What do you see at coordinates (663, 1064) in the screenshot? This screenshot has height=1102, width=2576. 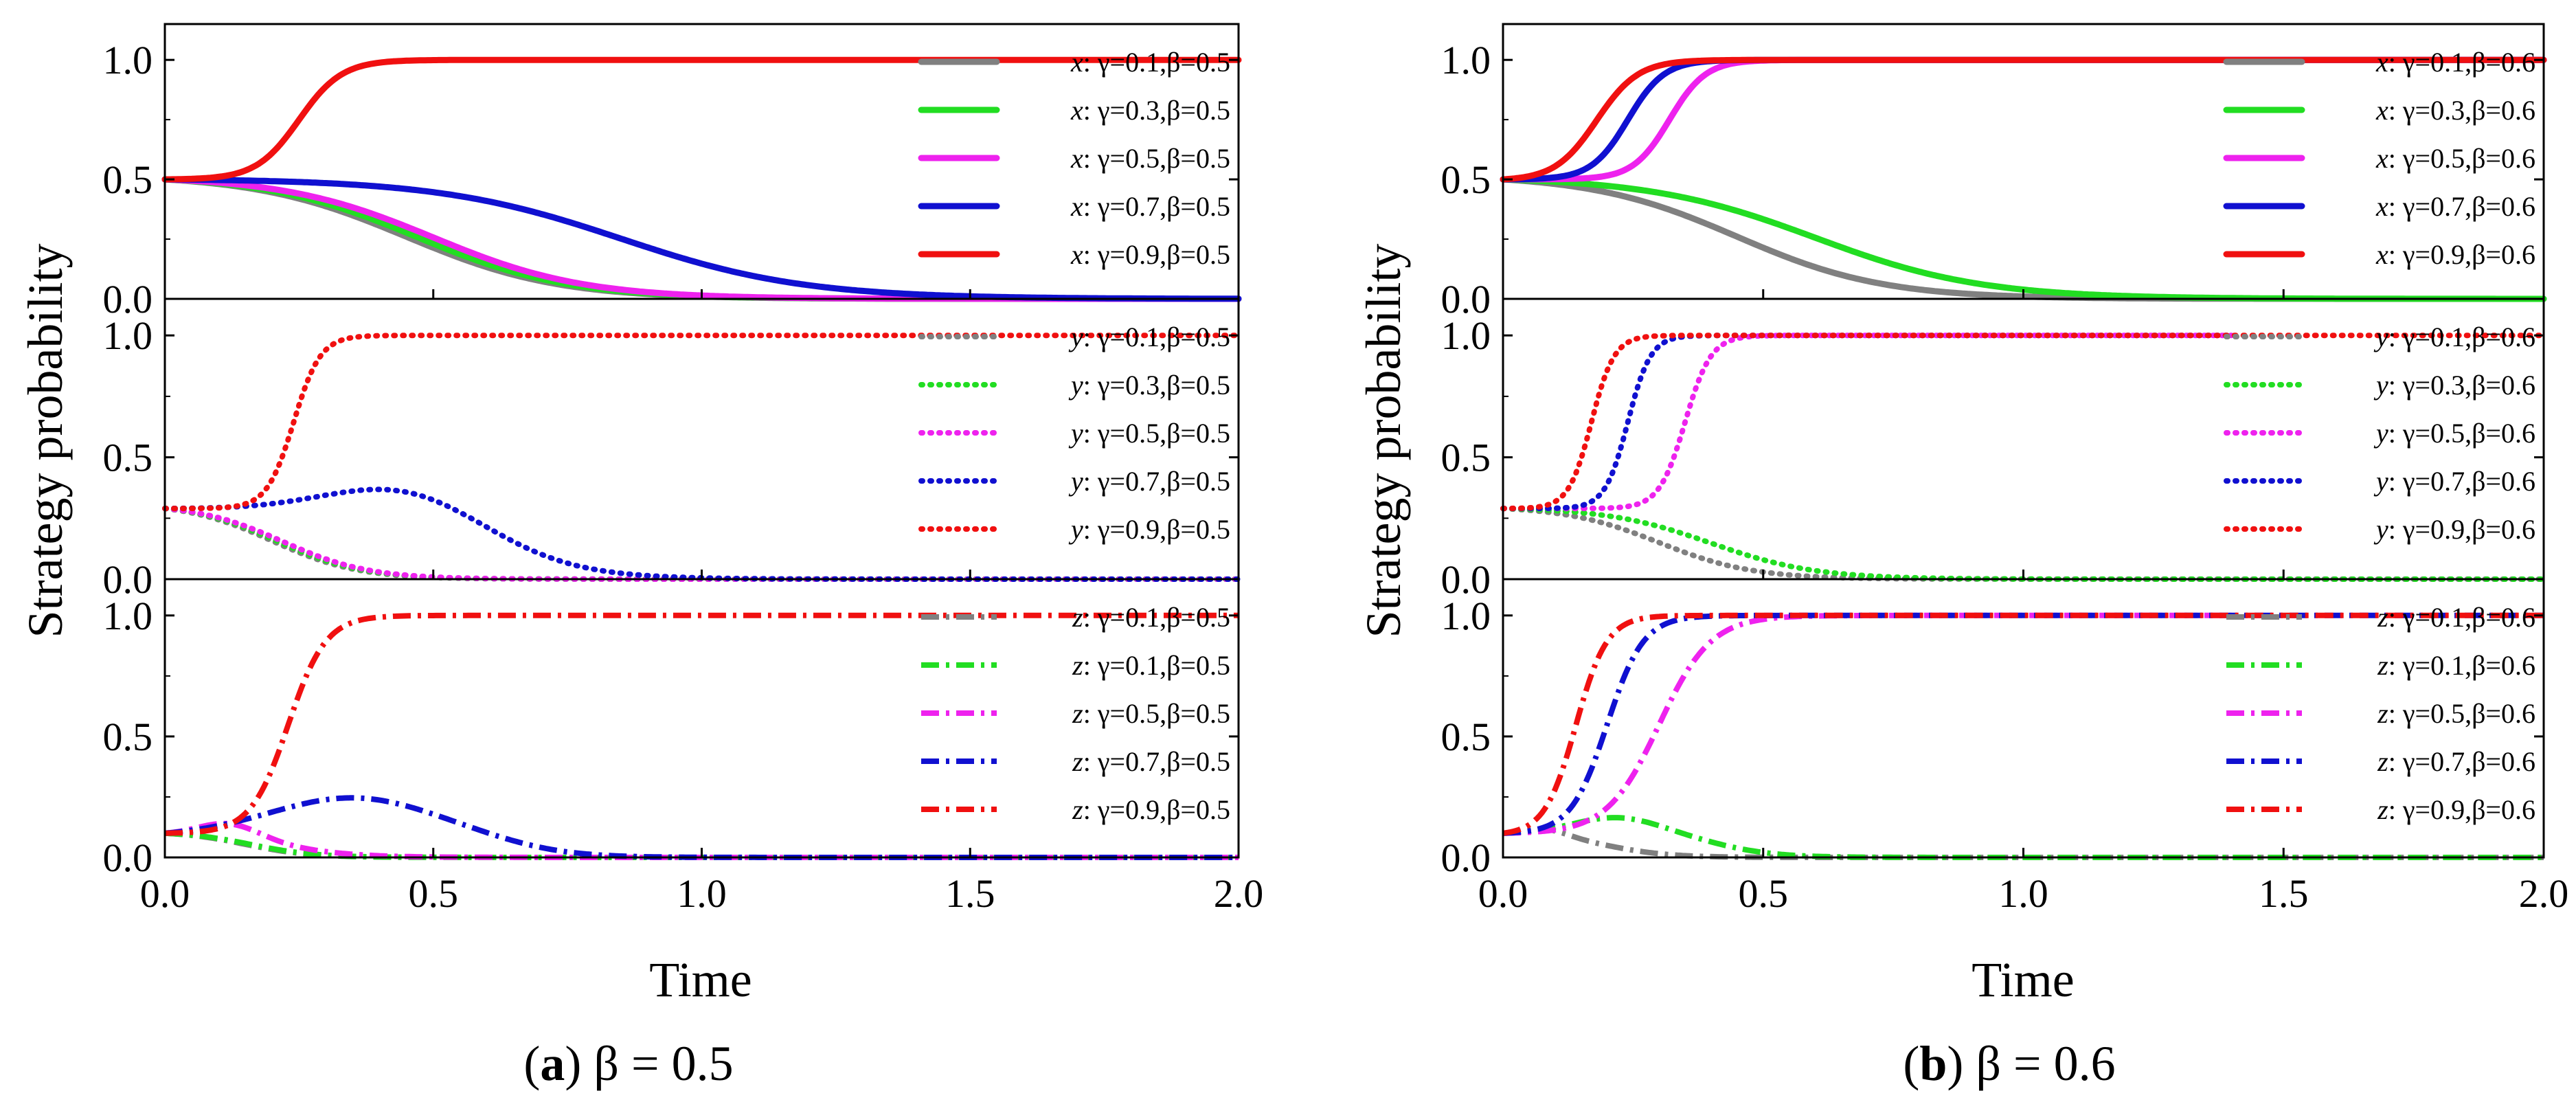 I see `caption-text: β = 0.5` at bounding box center [663, 1064].